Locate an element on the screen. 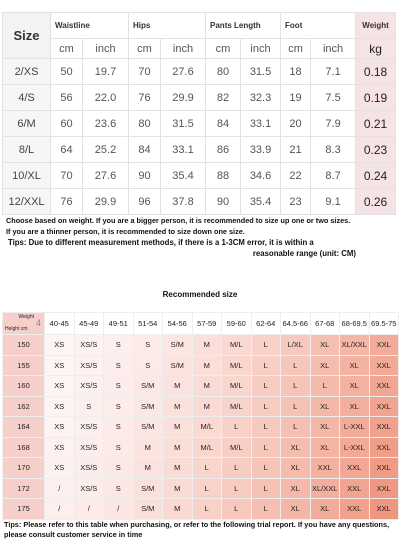 This screenshot has width=400, height=550. corner-label: Height cm is located at coordinates (16, 329).